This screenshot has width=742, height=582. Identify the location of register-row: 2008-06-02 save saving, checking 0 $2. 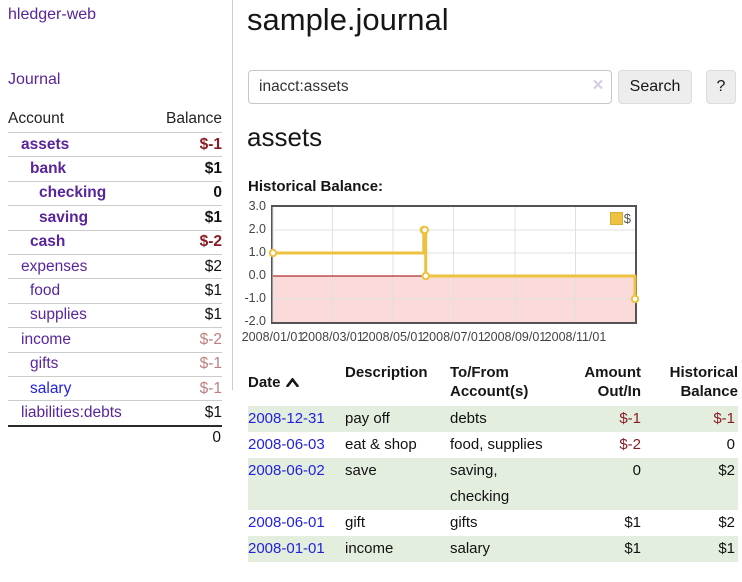
(493, 484).